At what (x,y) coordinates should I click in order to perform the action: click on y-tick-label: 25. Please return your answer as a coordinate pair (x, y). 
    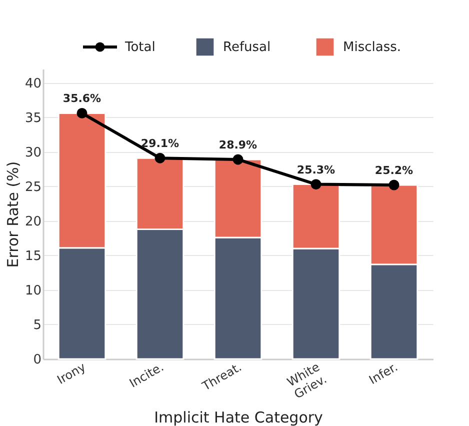
    Looking at the image, I should click on (33, 187).